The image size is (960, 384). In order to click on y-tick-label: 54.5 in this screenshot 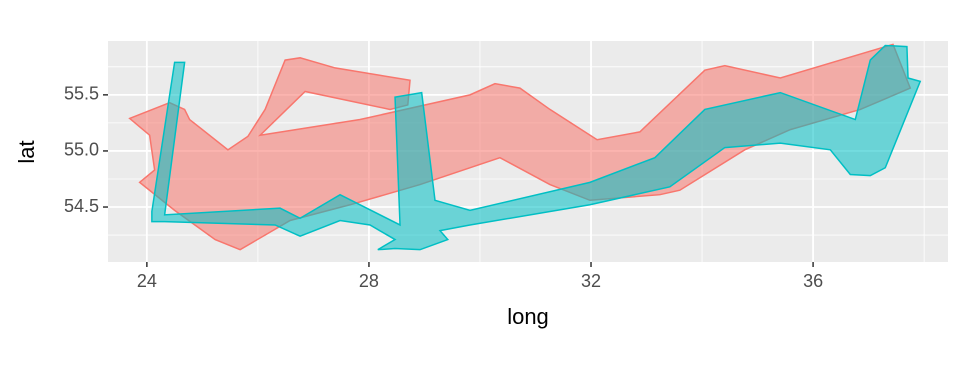, I will do `click(81, 206)`.